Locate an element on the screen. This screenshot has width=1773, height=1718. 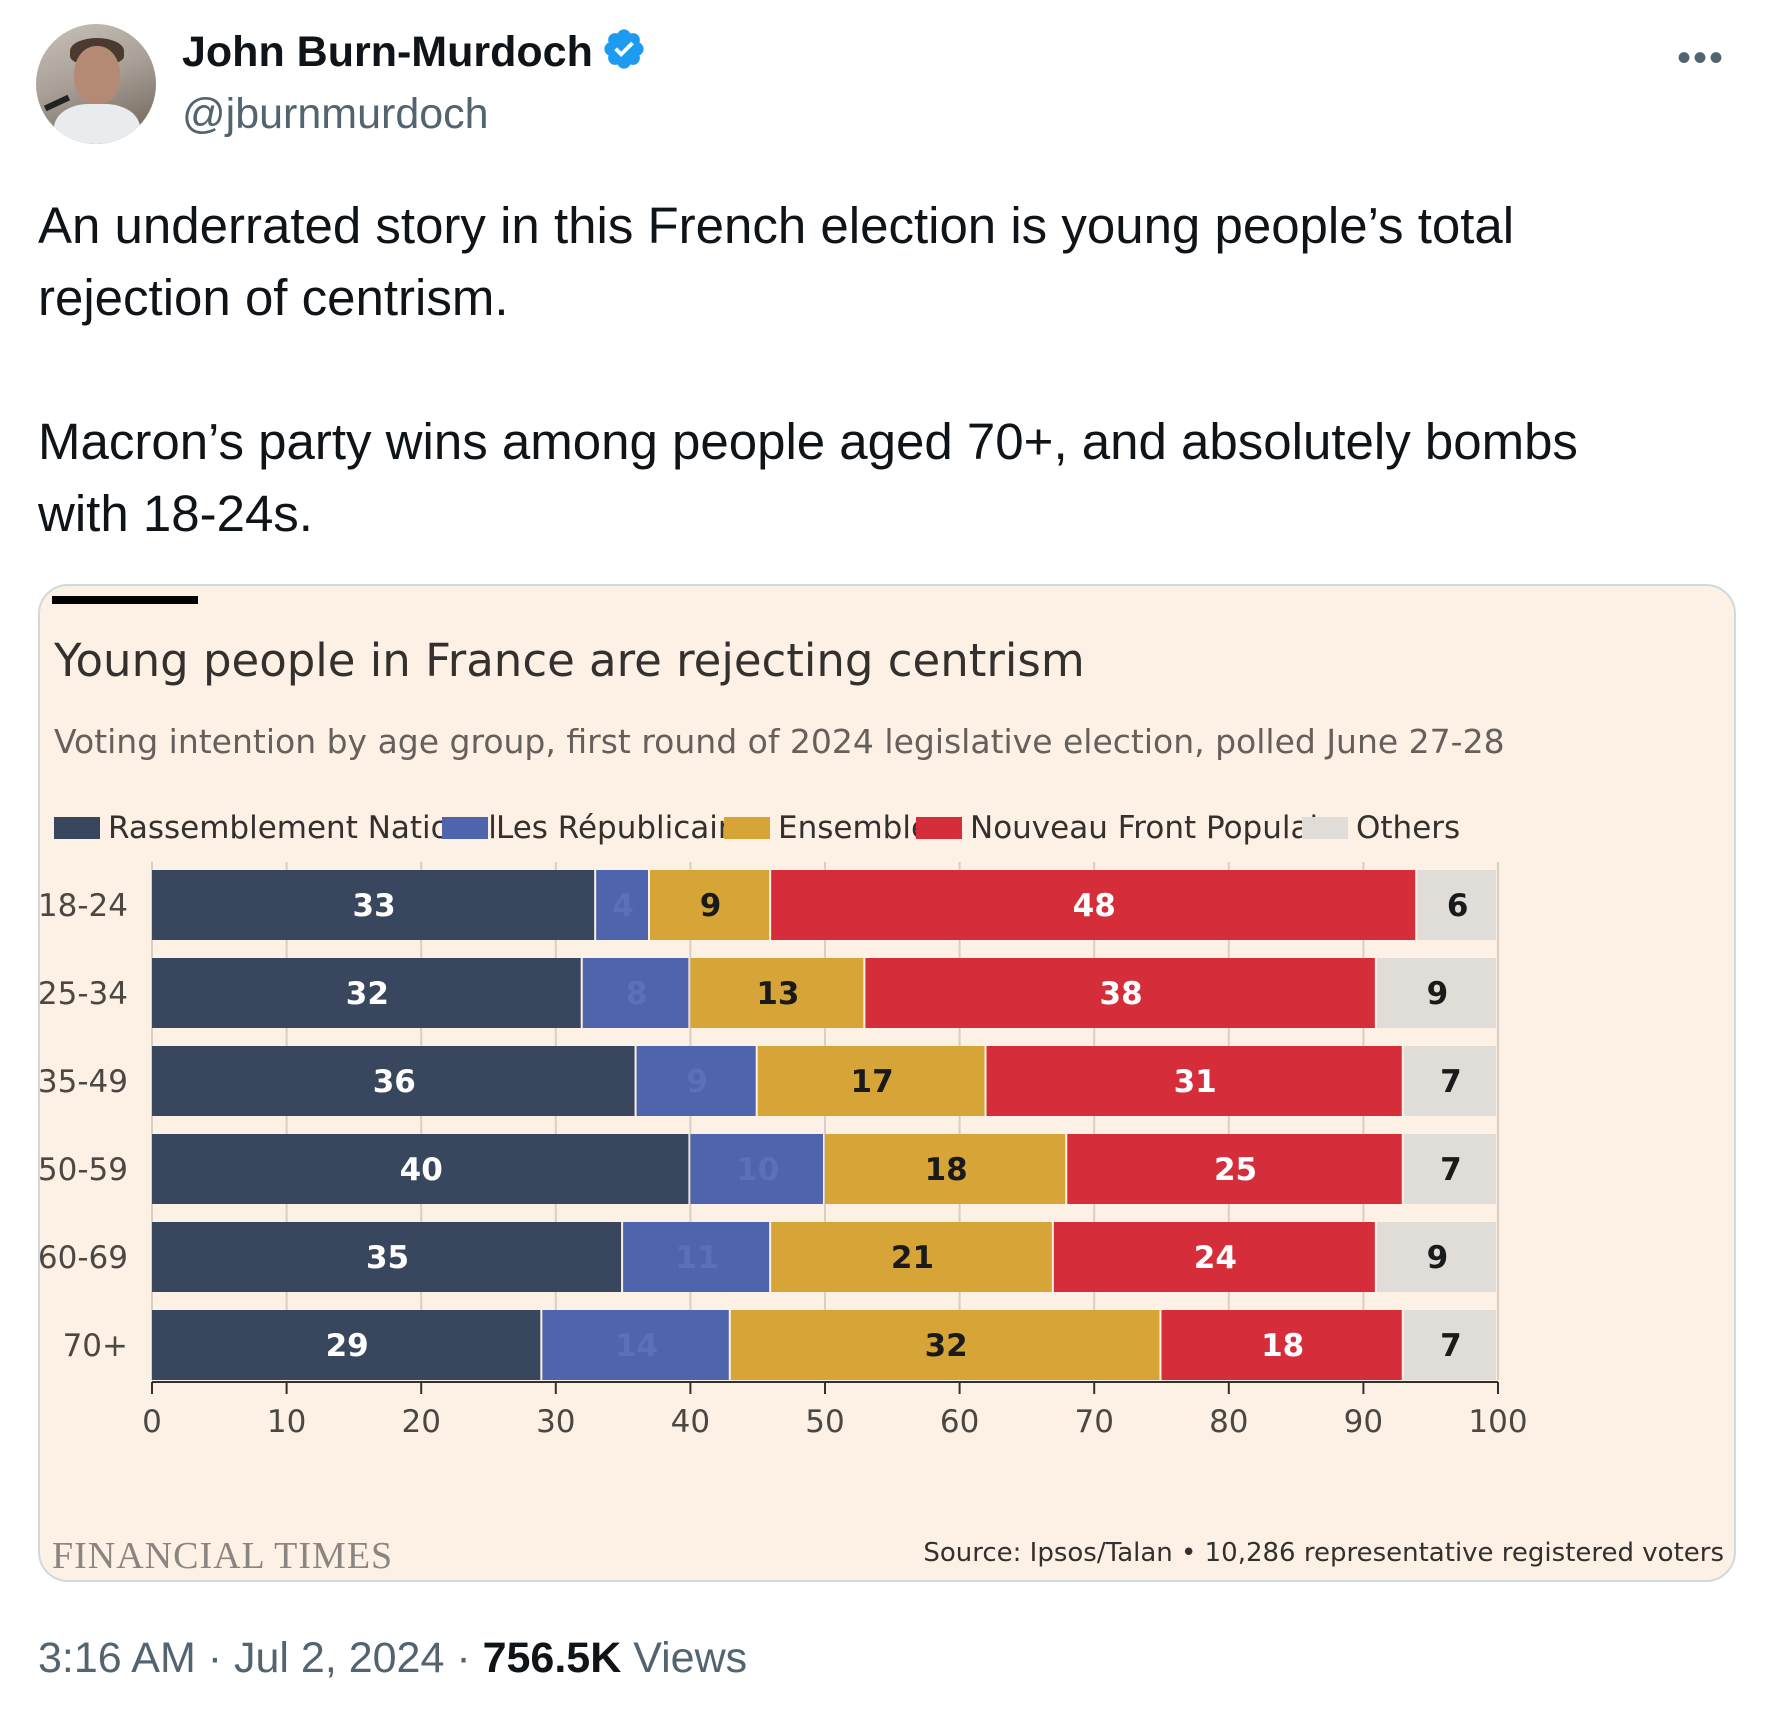
category-label: 70+ is located at coordinates (95, 1346).